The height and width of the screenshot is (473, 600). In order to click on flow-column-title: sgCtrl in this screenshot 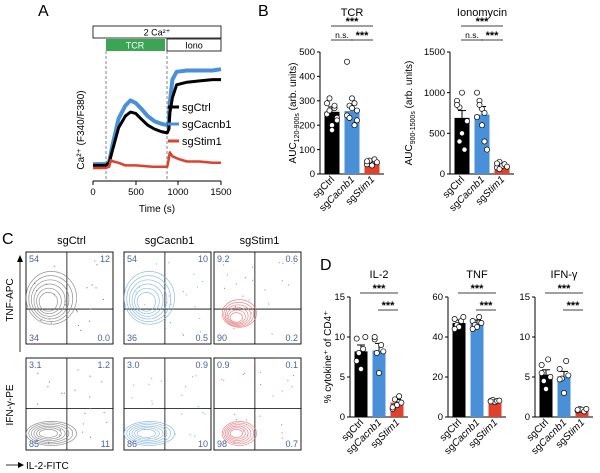, I will do `click(71, 241)`.